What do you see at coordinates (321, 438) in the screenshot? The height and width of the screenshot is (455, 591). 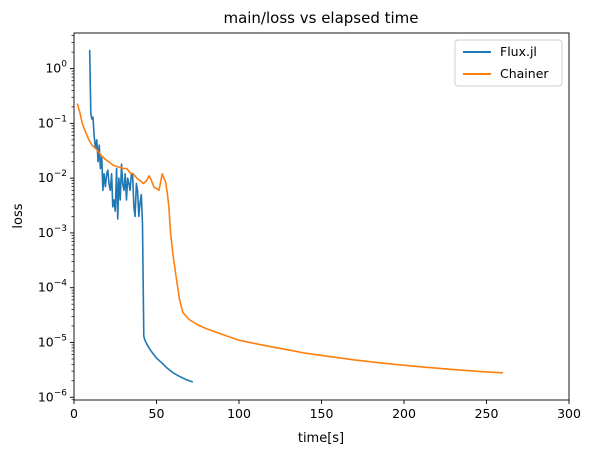 I see `x-axis-label: time[s]` at bounding box center [321, 438].